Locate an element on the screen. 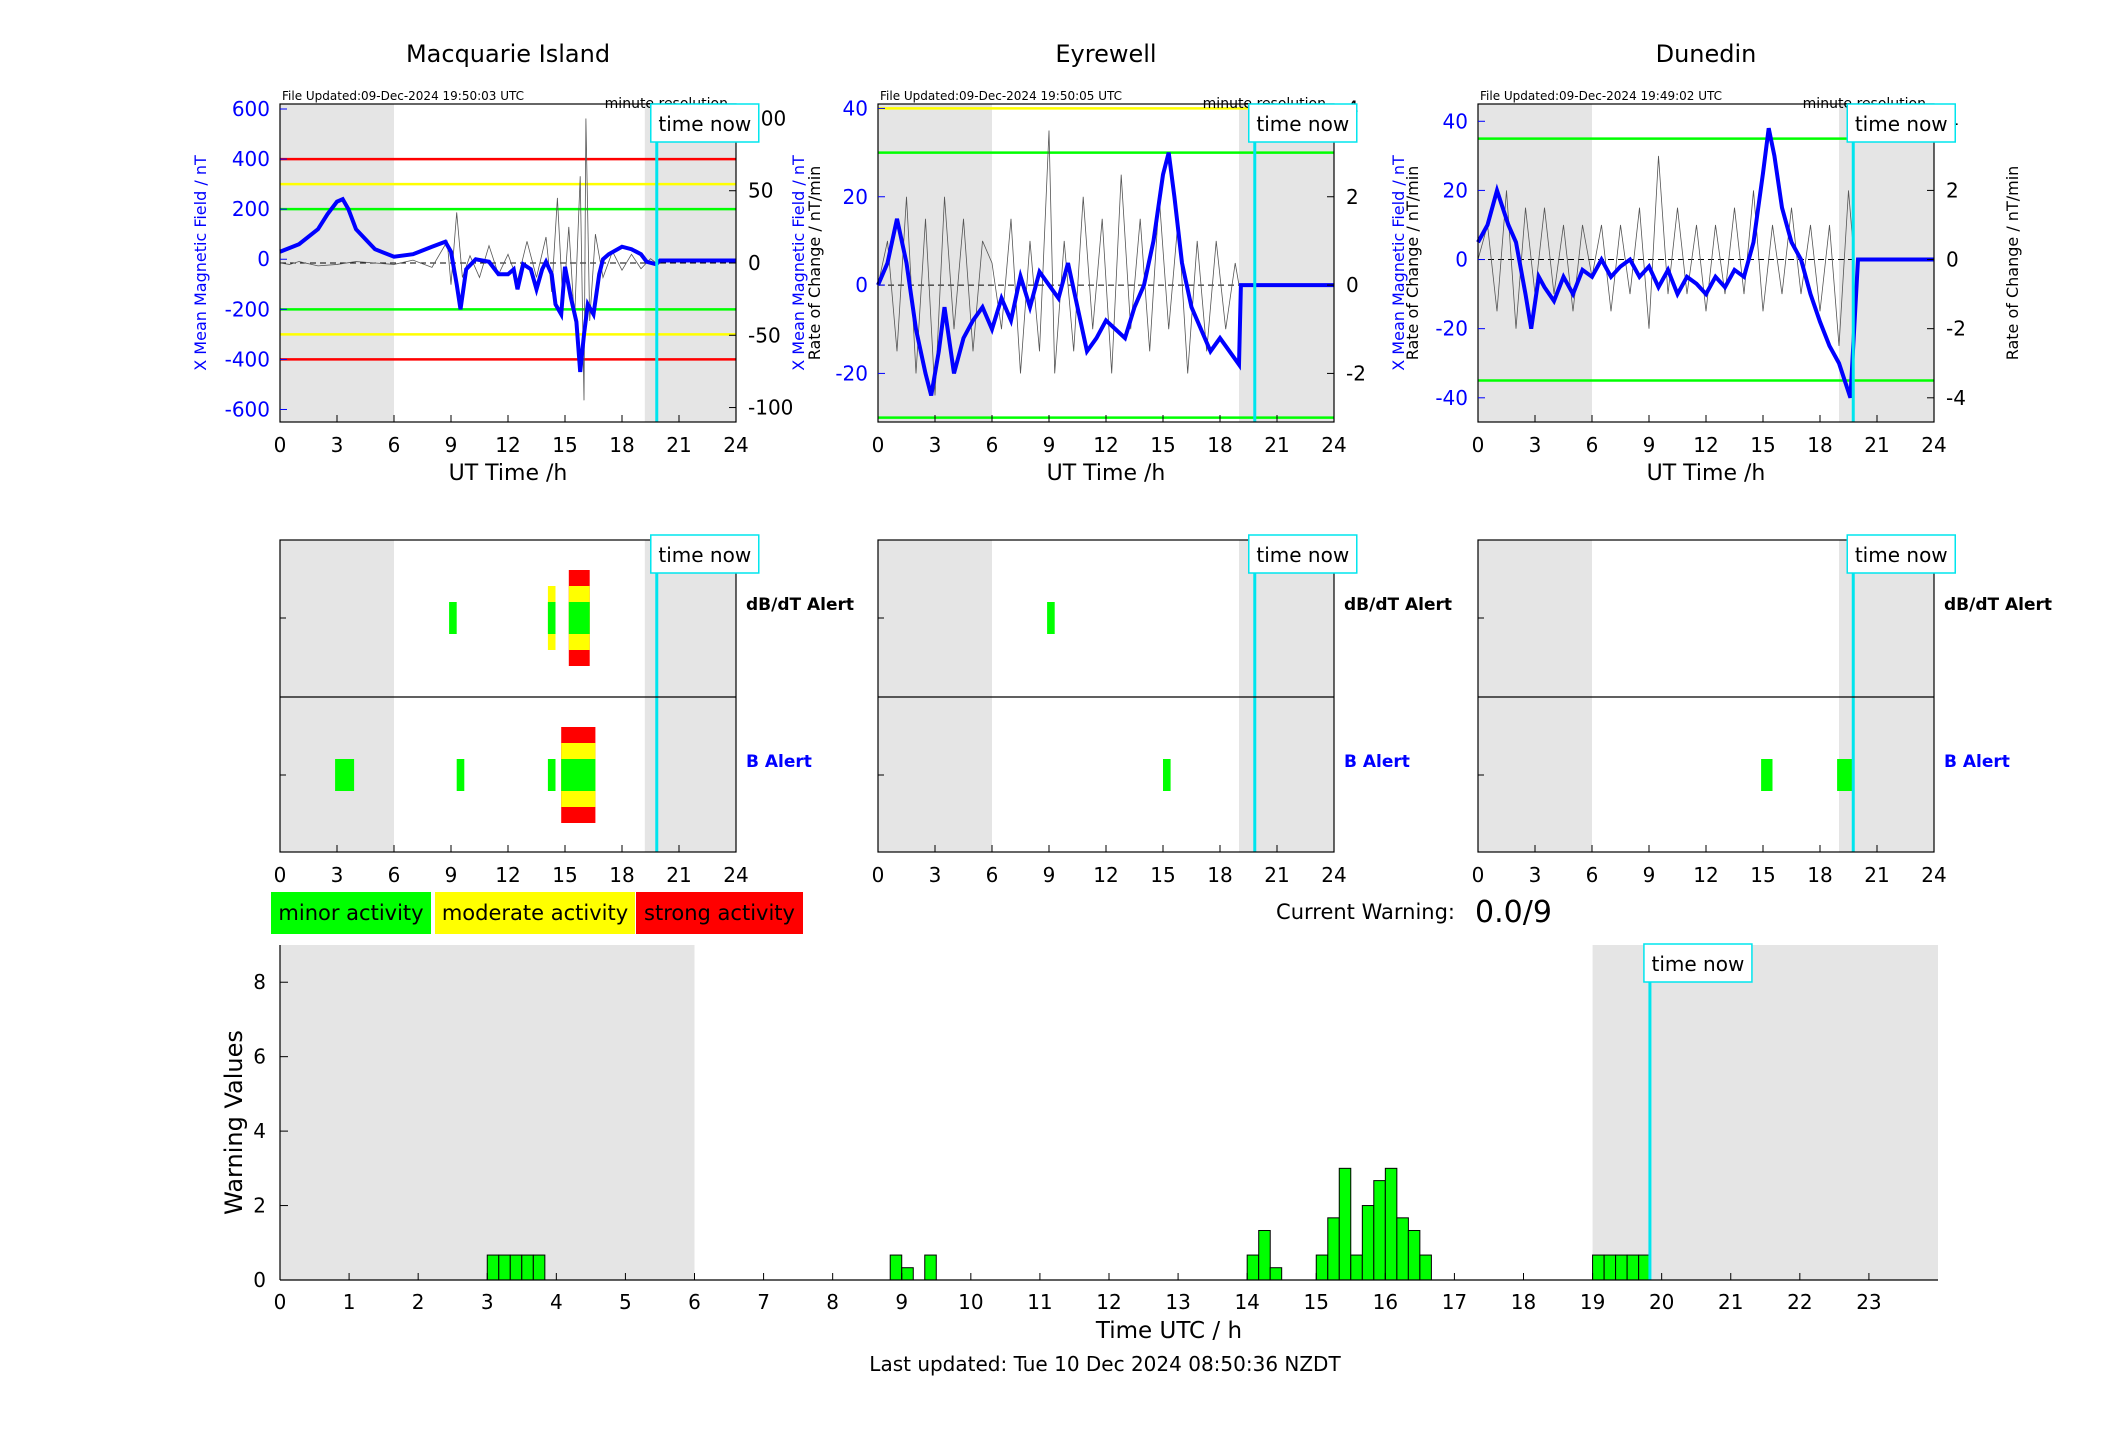 This screenshot has width=2117, height=1437. legend-label-strong: strong activity is located at coordinates (719, 913).